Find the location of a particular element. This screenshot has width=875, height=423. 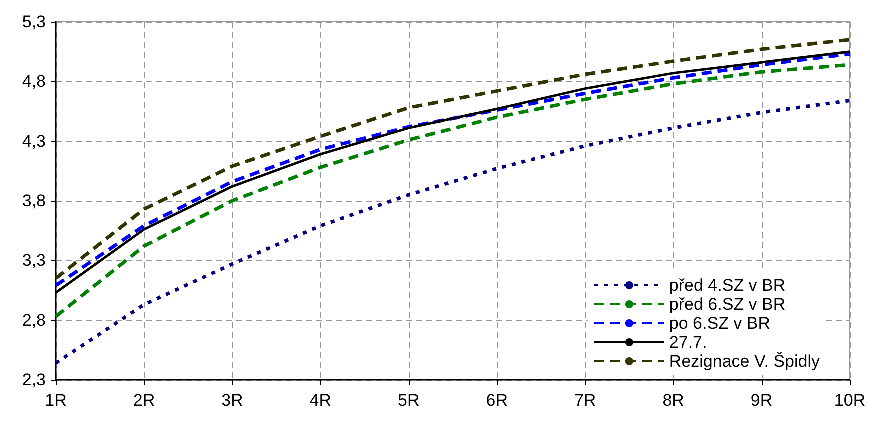

x-tick-label: 5R is located at coordinates (409, 400).